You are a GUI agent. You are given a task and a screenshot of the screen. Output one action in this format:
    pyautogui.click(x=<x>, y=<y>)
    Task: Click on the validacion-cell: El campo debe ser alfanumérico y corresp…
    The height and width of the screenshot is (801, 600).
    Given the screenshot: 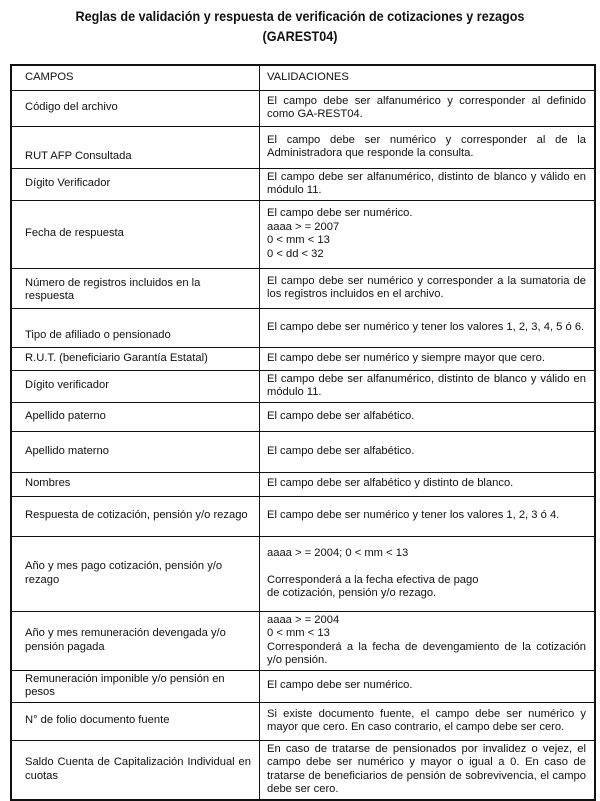 What is the action you would take?
    pyautogui.click(x=427, y=108)
    